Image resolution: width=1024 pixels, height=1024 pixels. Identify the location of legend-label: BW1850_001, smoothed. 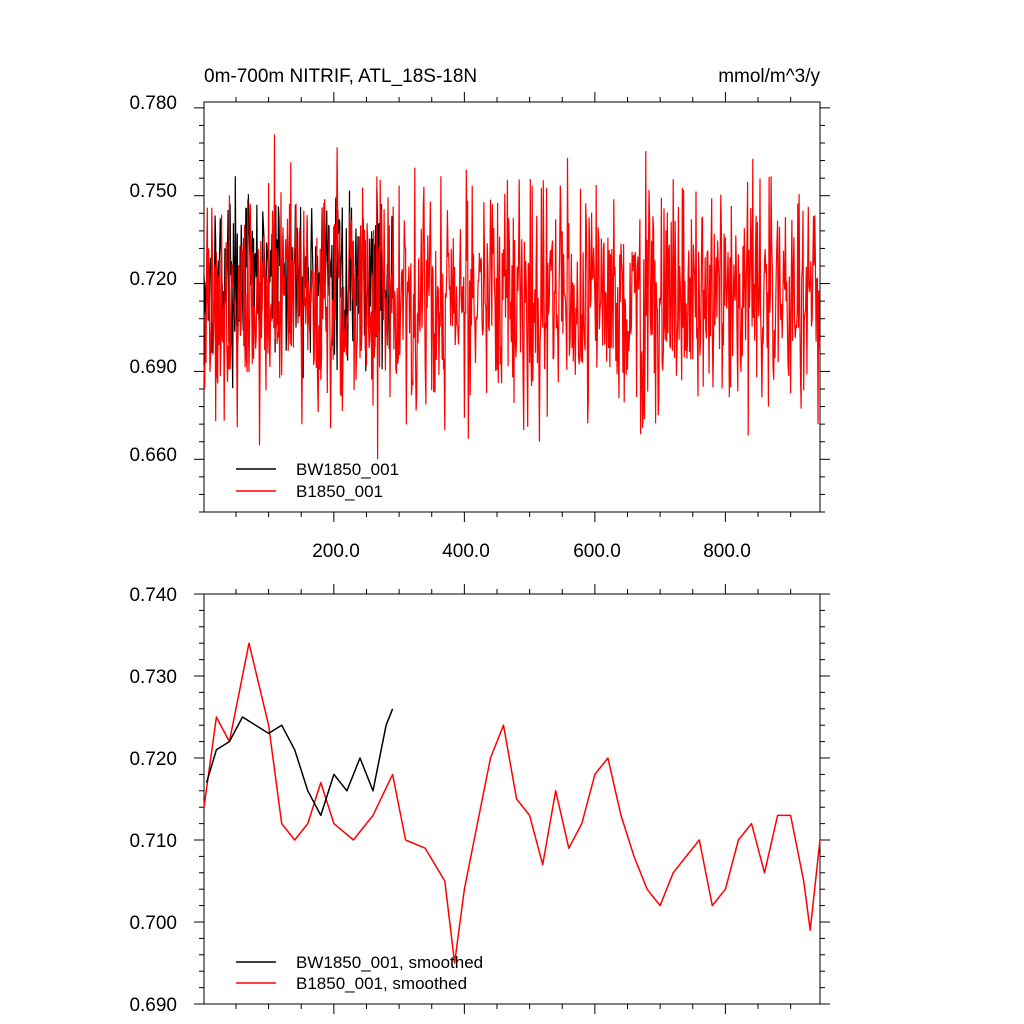
(389, 962).